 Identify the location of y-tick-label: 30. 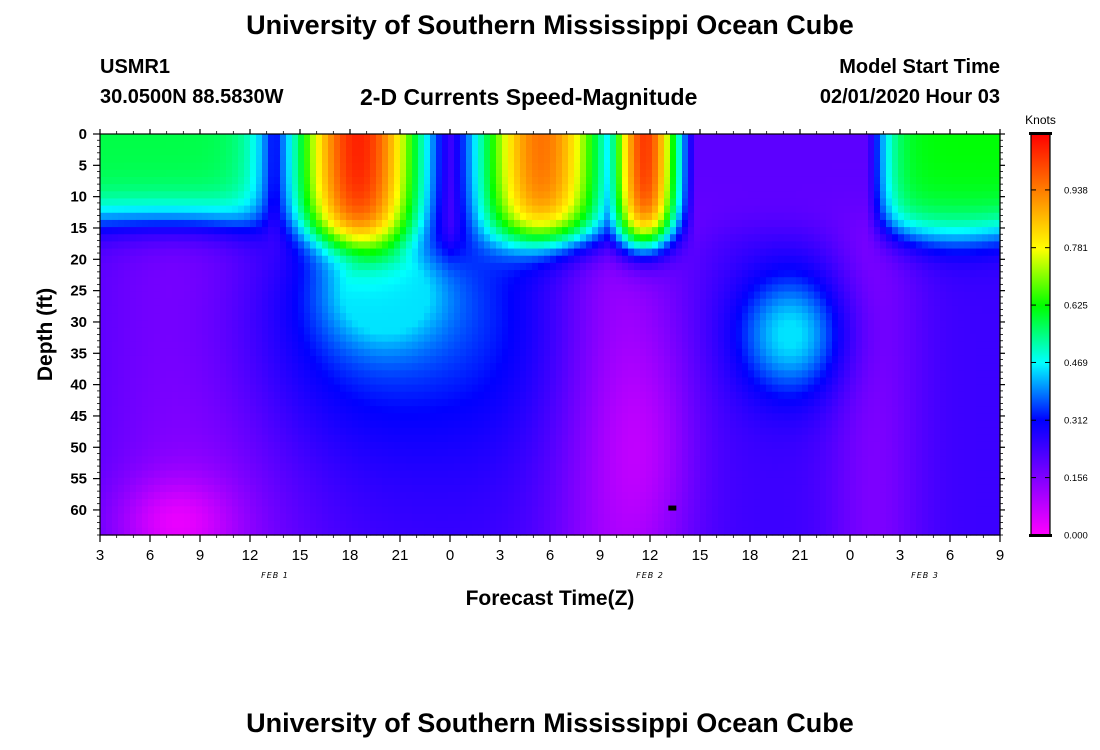
(78, 322).